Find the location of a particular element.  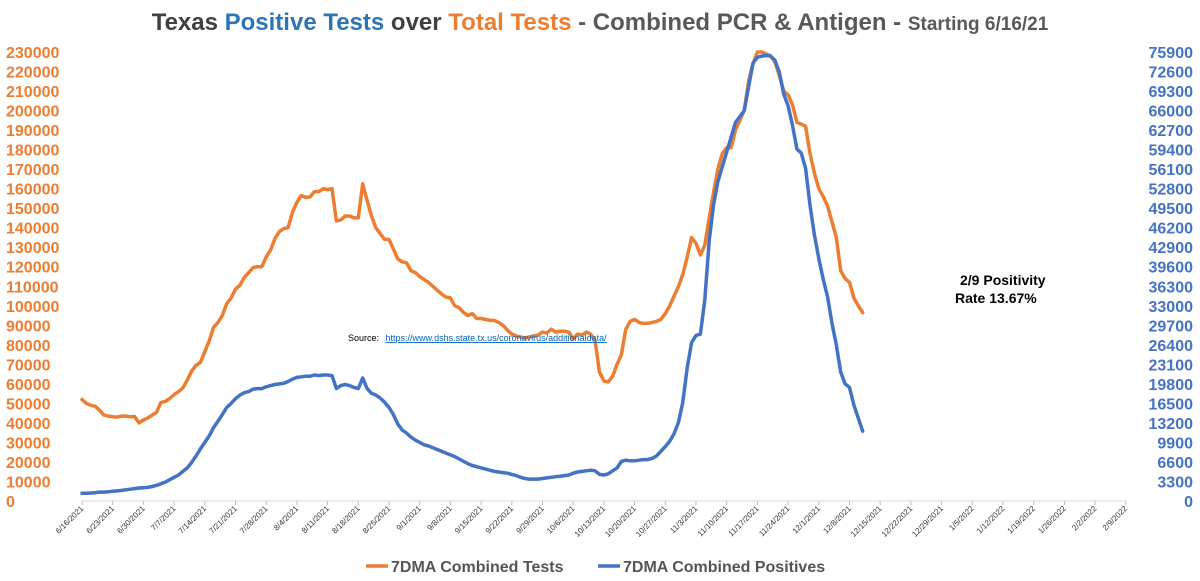

x-tick-label: 10/20/2021 is located at coordinates (620, 521).